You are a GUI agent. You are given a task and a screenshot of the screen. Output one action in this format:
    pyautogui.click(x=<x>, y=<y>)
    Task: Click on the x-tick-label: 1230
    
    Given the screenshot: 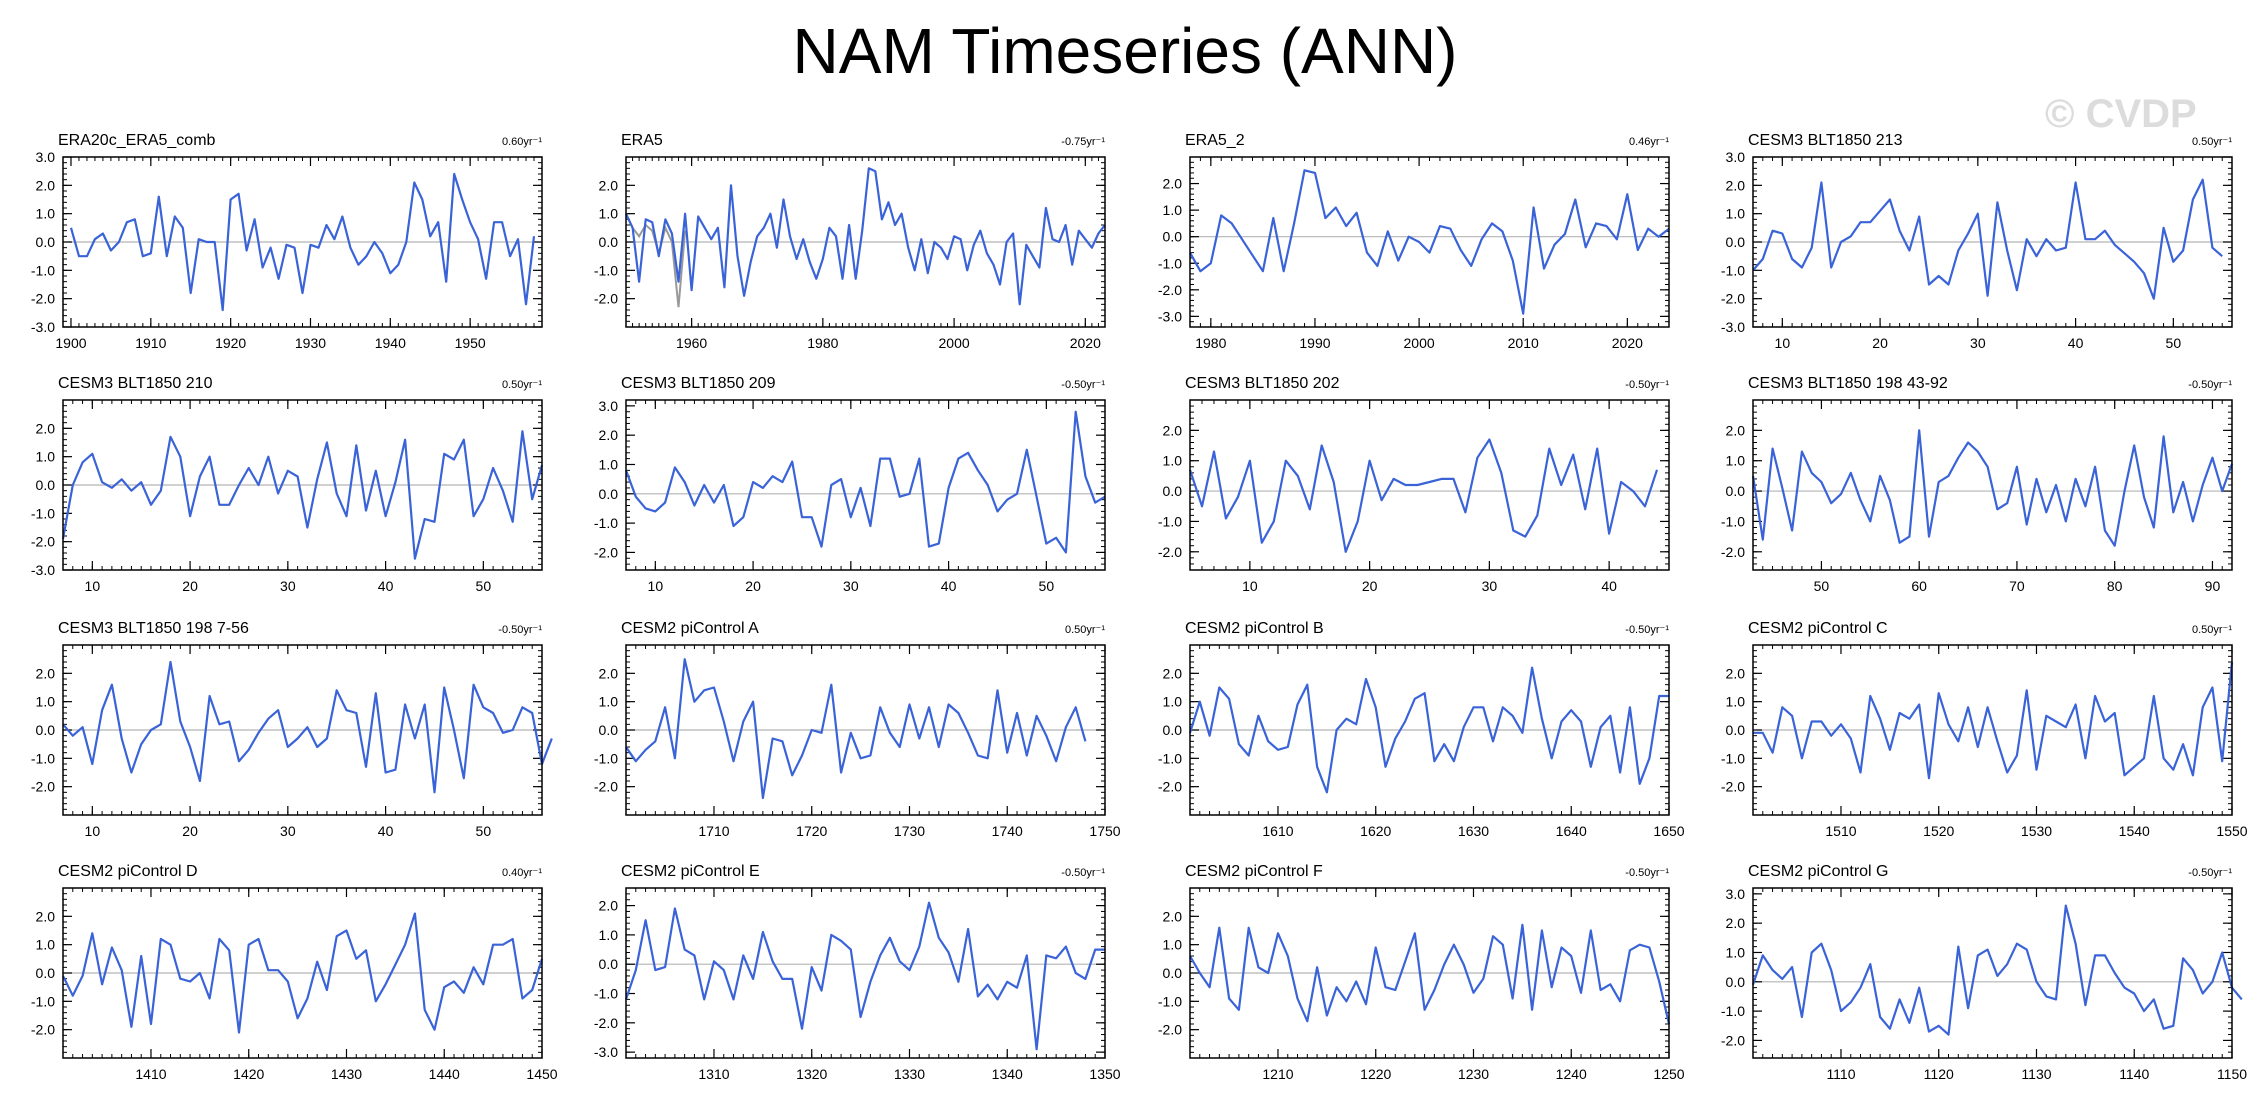 What is the action you would take?
    pyautogui.click(x=1473, y=1074)
    